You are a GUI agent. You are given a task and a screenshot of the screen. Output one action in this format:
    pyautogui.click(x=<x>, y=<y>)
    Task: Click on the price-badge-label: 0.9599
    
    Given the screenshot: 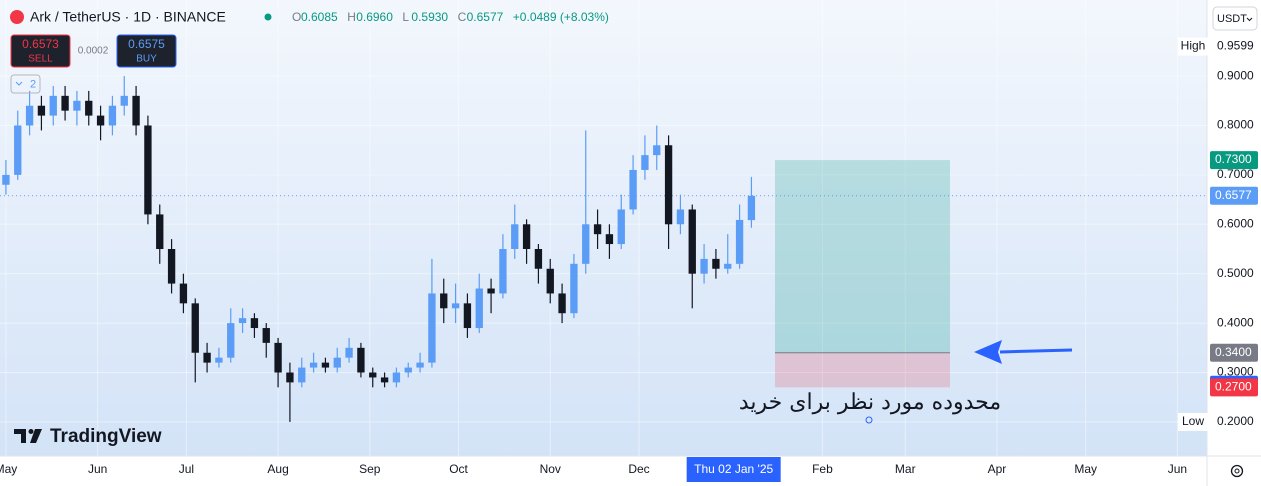 What is the action you would take?
    pyautogui.click(x=1235, y=46)
    